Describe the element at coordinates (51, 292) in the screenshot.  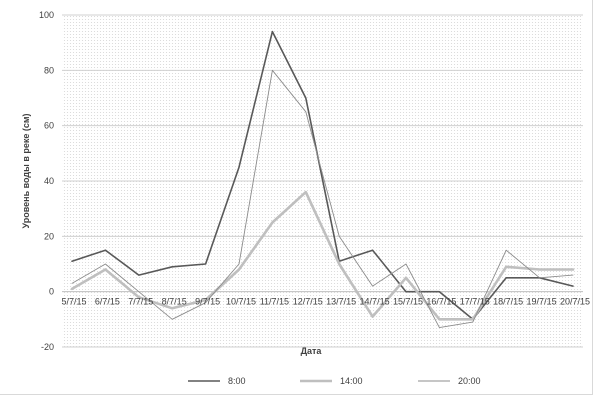
I see `y-tick-label: 0` at that location.